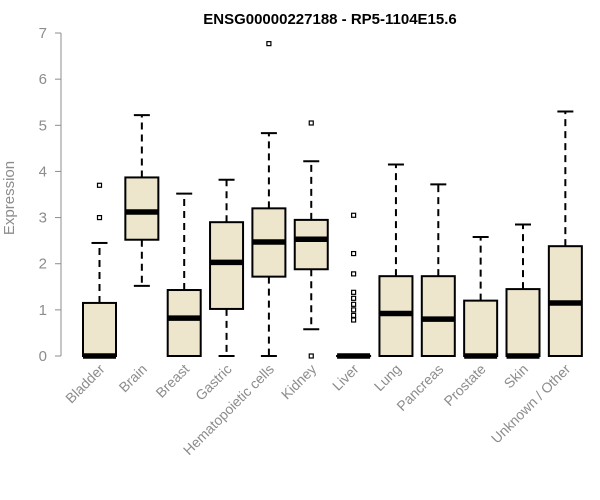 This screenshot has height=500, width=600. I want to click on y-tick-label: 1, so click(43, 310).